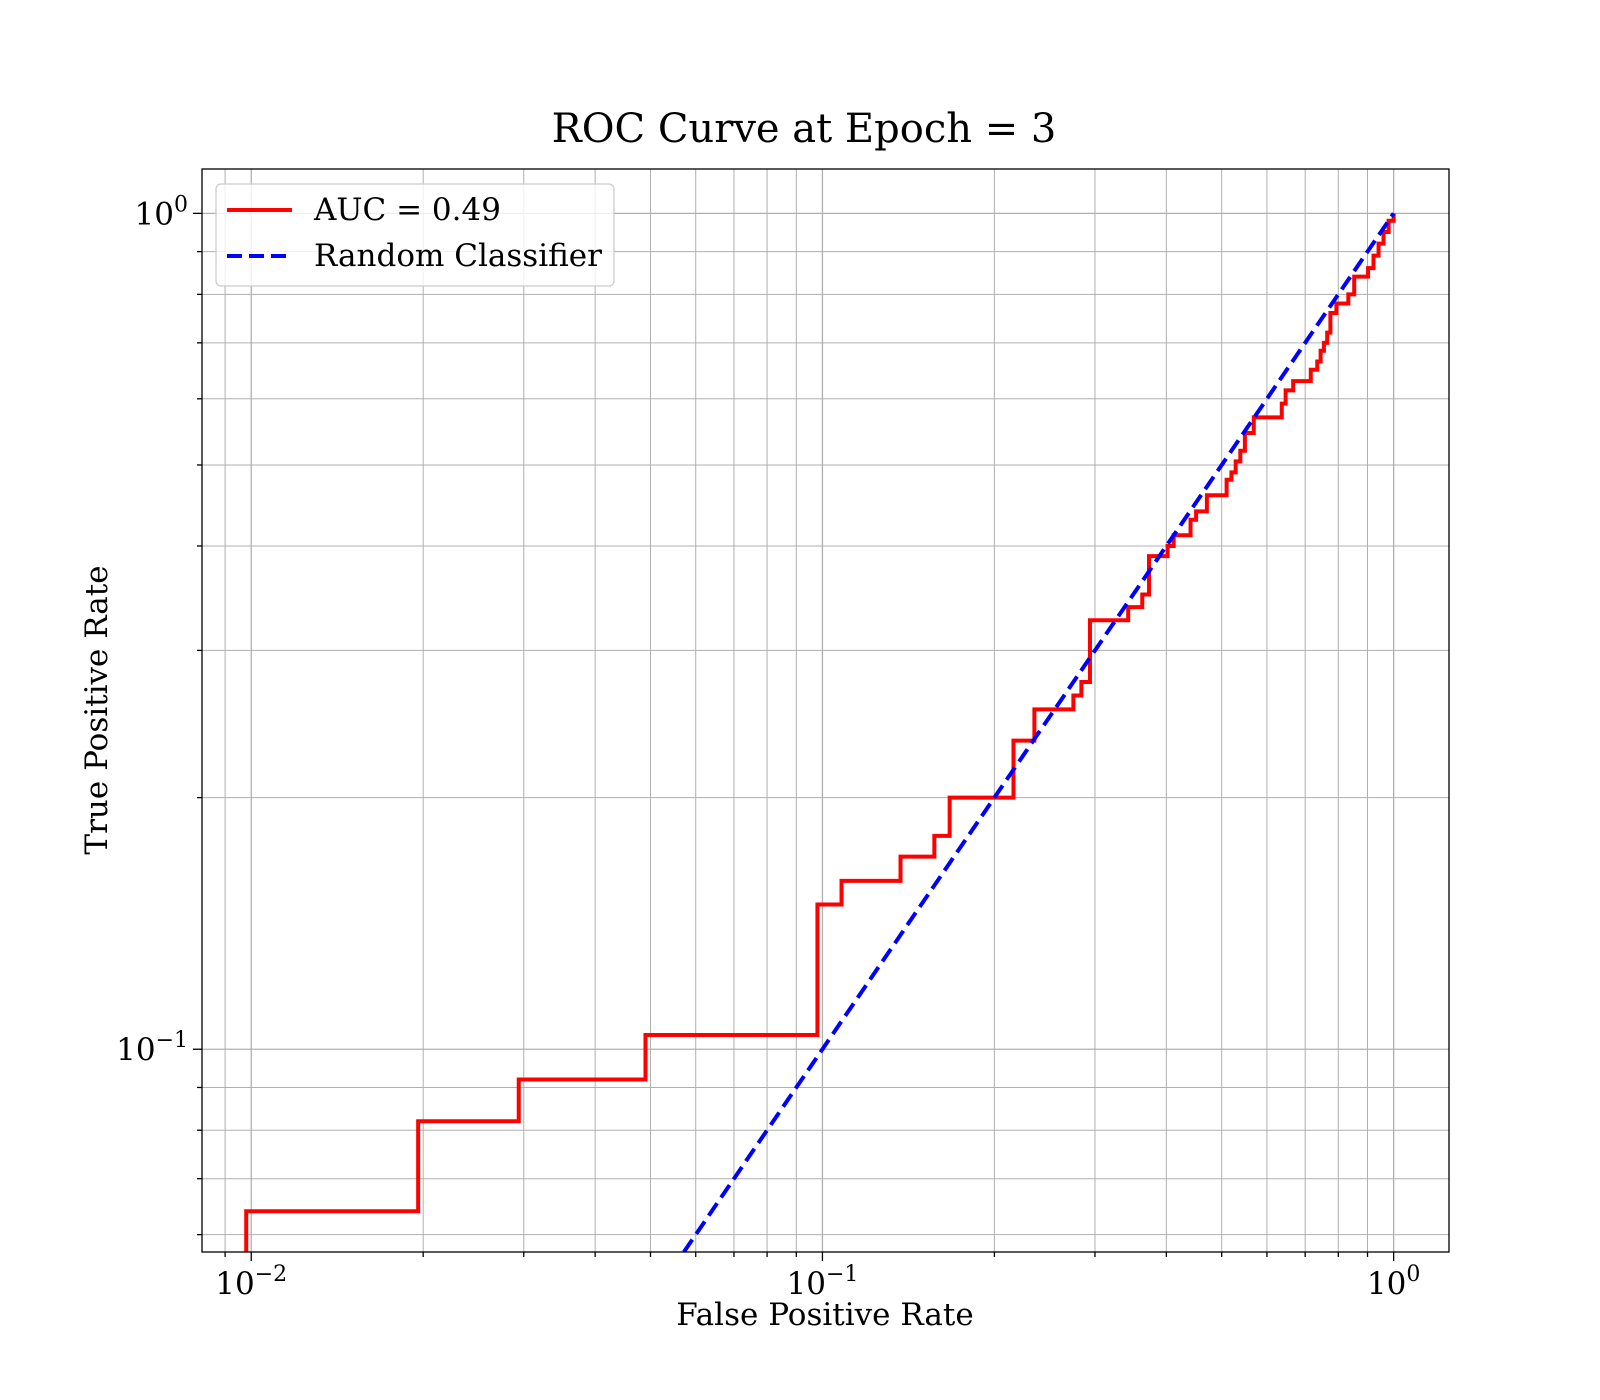 Image resolution: width=1600 pixels, height=1400 pixels. What do you see at coordinates (161, 212) in the screenshot?
I see `y-tick-label: 10⁰` at bounding box center [161, 212].